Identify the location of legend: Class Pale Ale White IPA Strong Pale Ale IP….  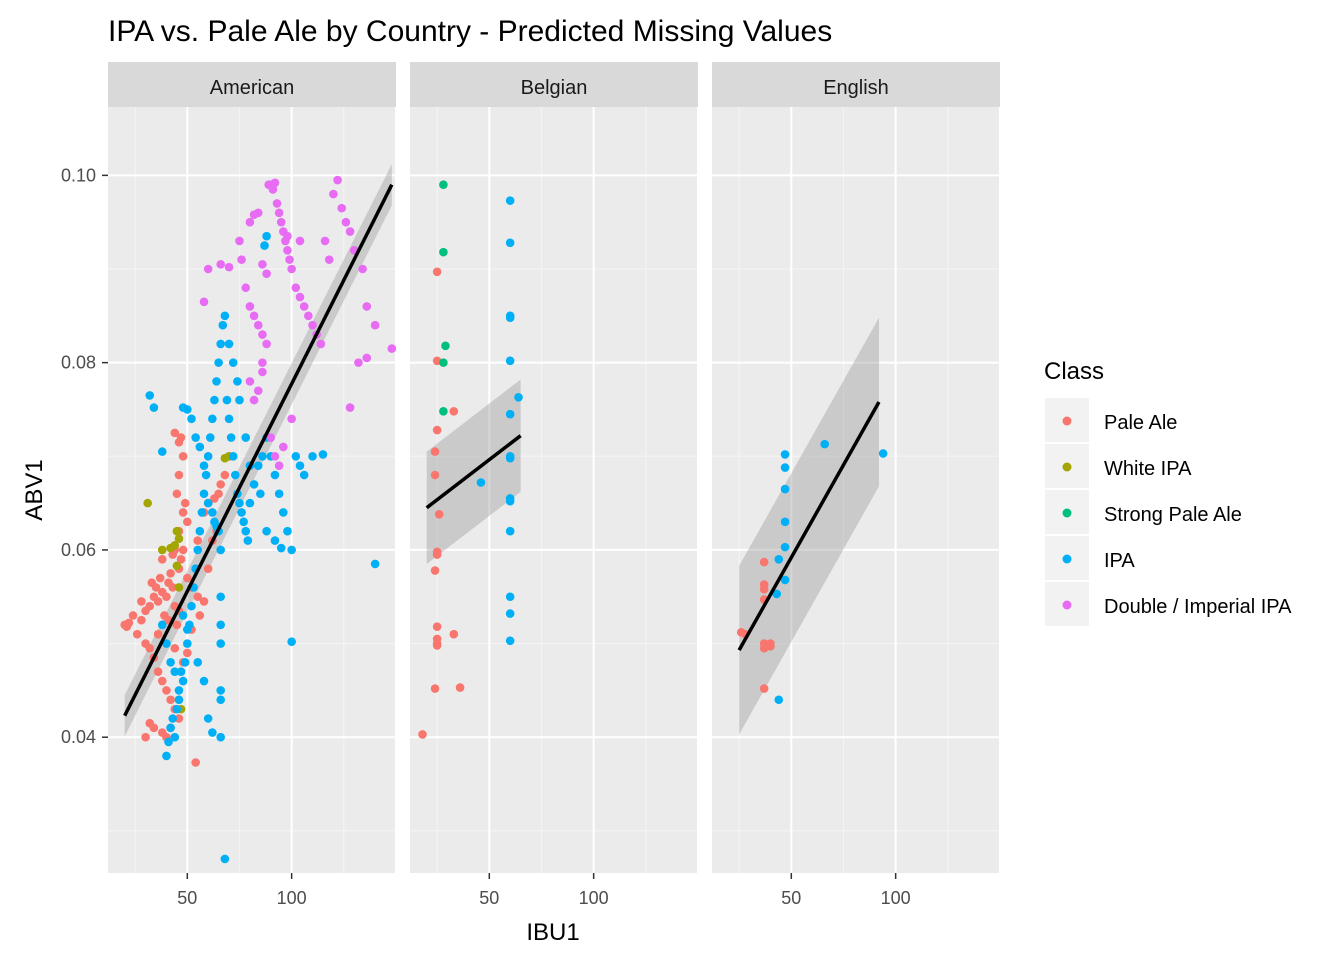
(1168, 492).